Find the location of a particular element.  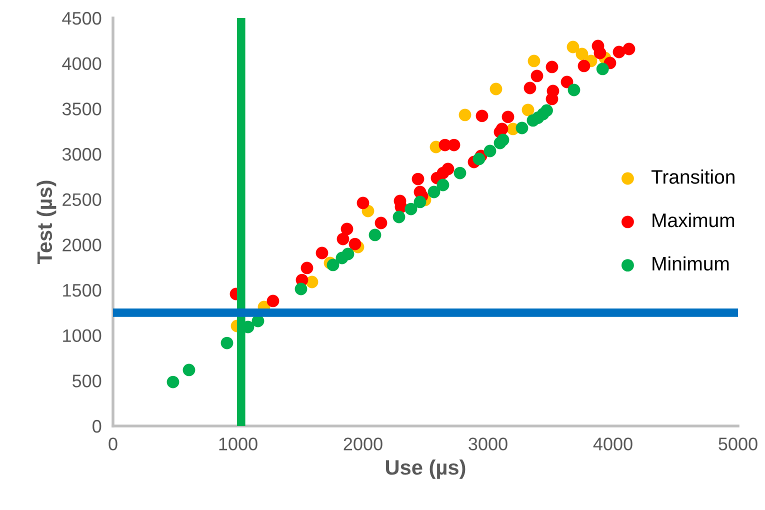

y-tick-label: 1500 is located at coordinates (82, 290).